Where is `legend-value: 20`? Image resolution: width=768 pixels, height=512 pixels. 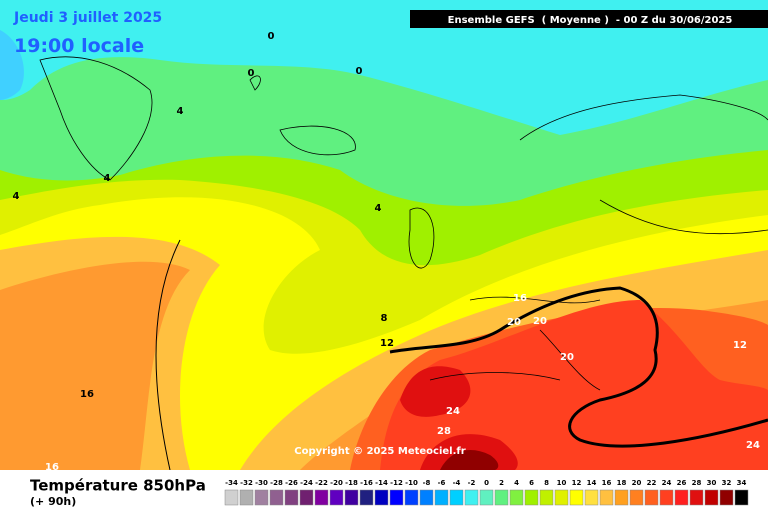 legend-value: 20 is located at coordinates (637, 483).